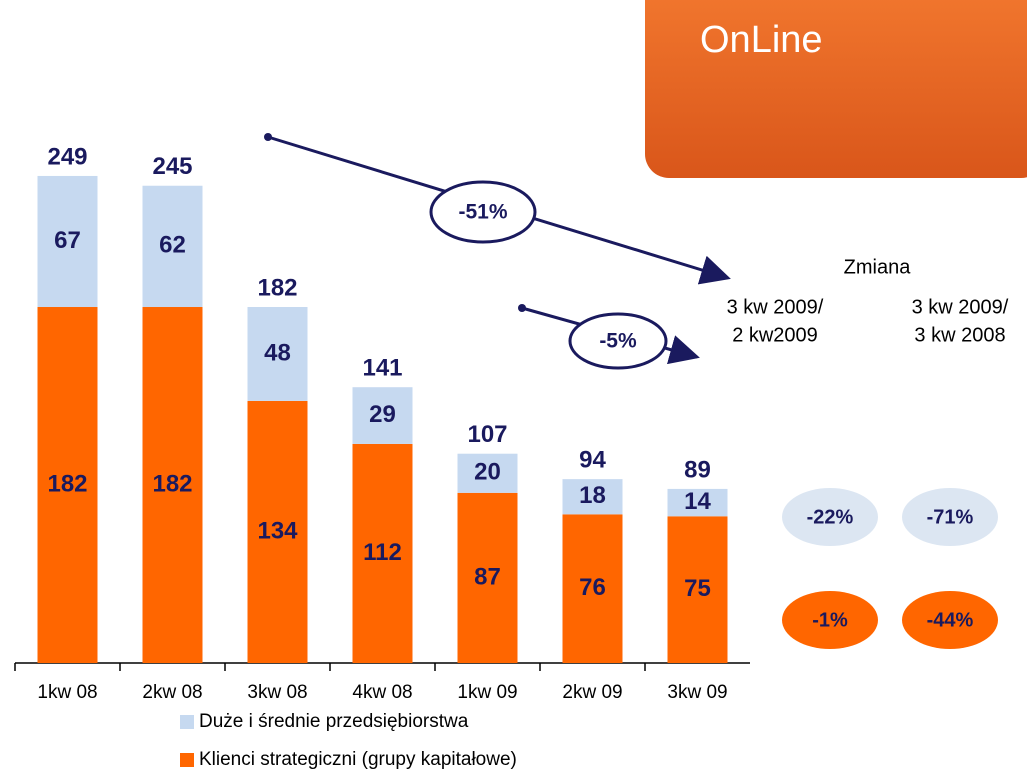 The width and height of the screenshot is (1027, 776). Describe the element at coordinates (382, 692) in the screenshot. I see `x-tick-label: 4kw 08` at that location.